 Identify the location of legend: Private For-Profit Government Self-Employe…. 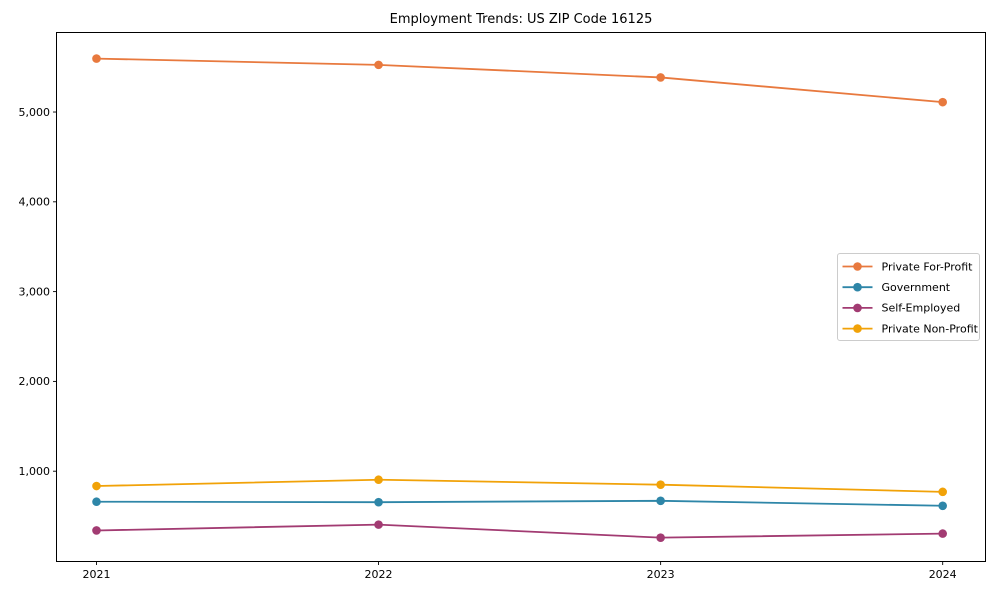
(908, 297).